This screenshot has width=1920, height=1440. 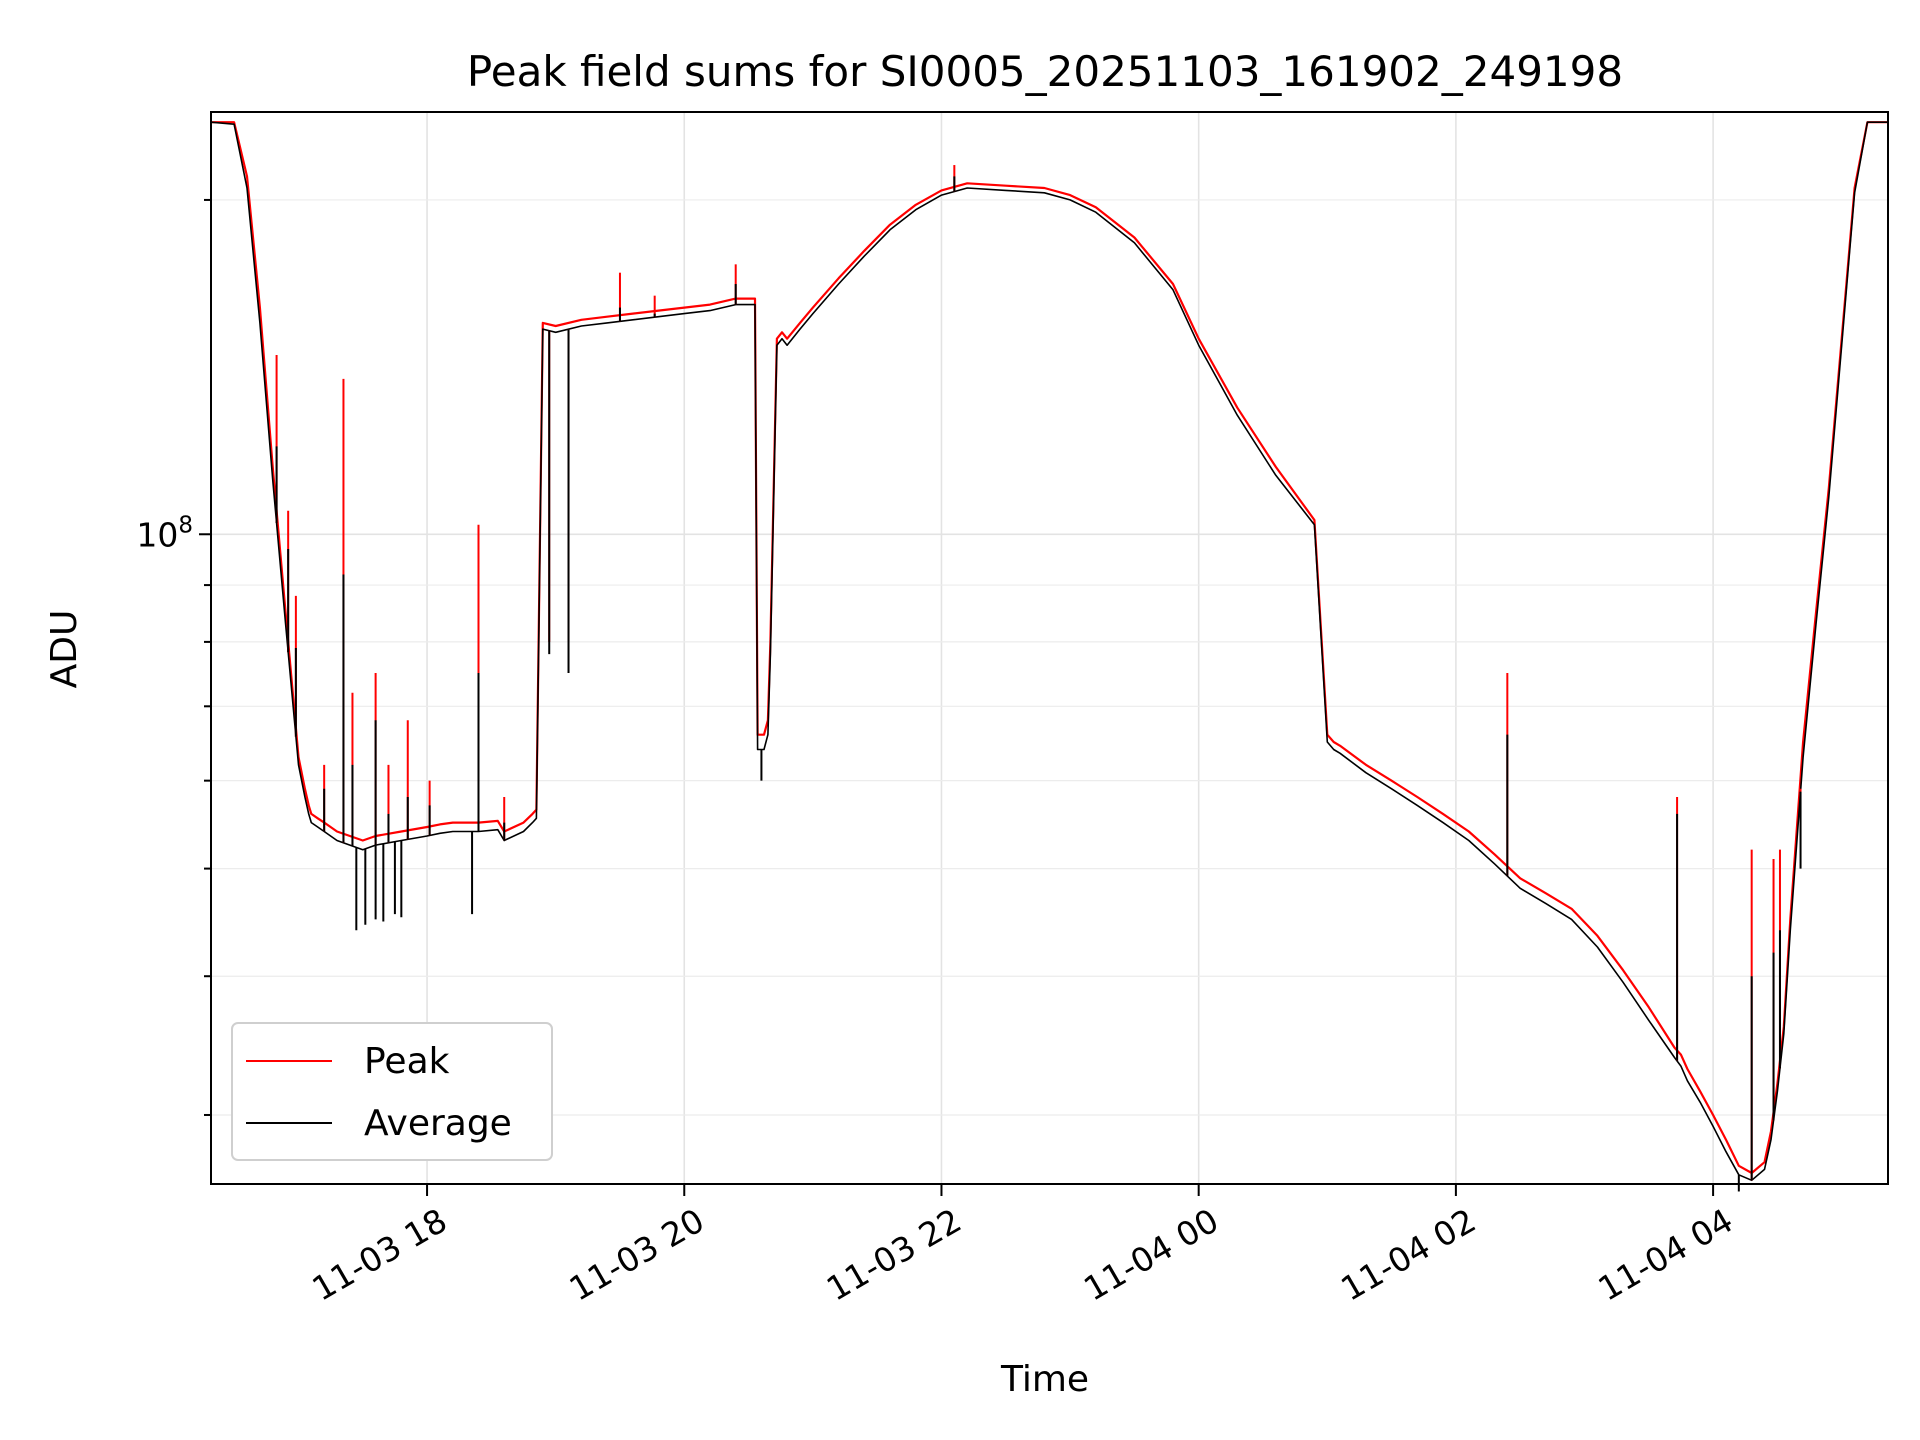 I want to click on y-tick-label-exponent: 8, so click(x=185, y=525).